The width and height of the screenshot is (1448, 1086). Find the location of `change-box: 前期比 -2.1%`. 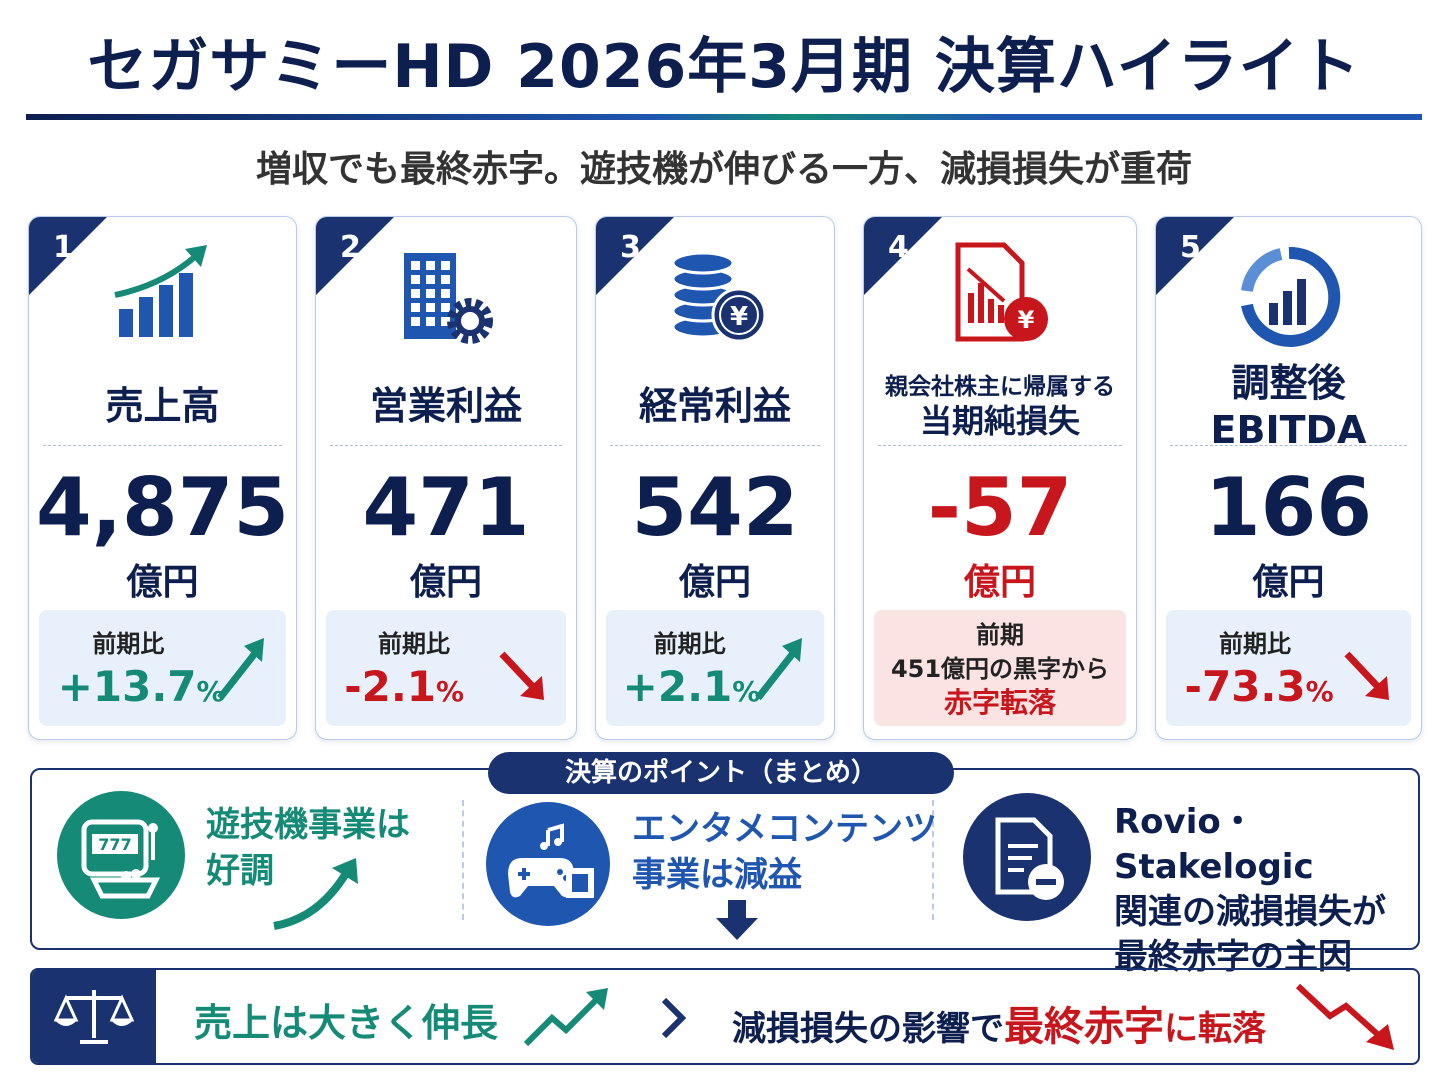

change-box: 前期比 -2.1% is located at coordinates (446, 668).